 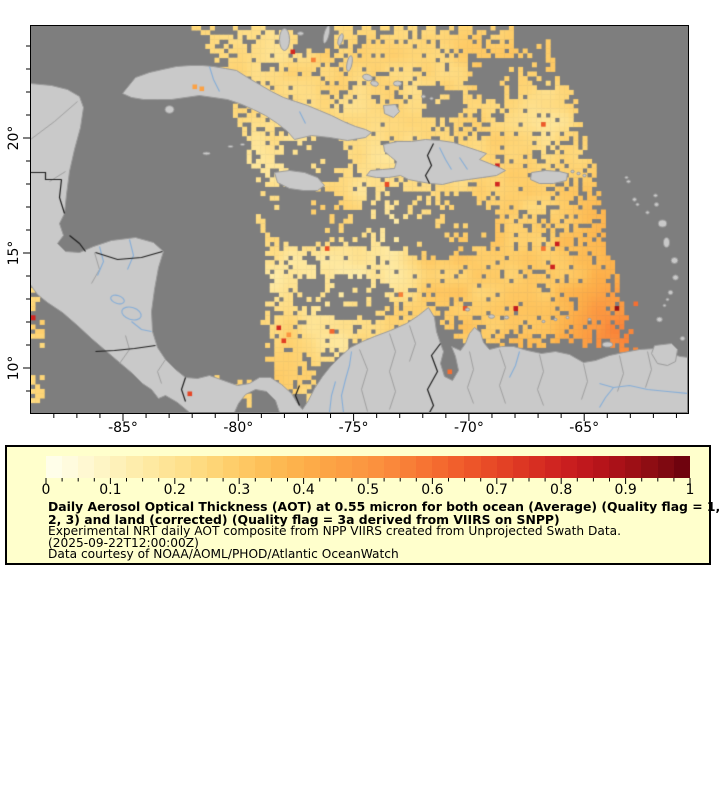 I want to click on colorbar-tick-label: 0.5, so click(x=368, y=490).